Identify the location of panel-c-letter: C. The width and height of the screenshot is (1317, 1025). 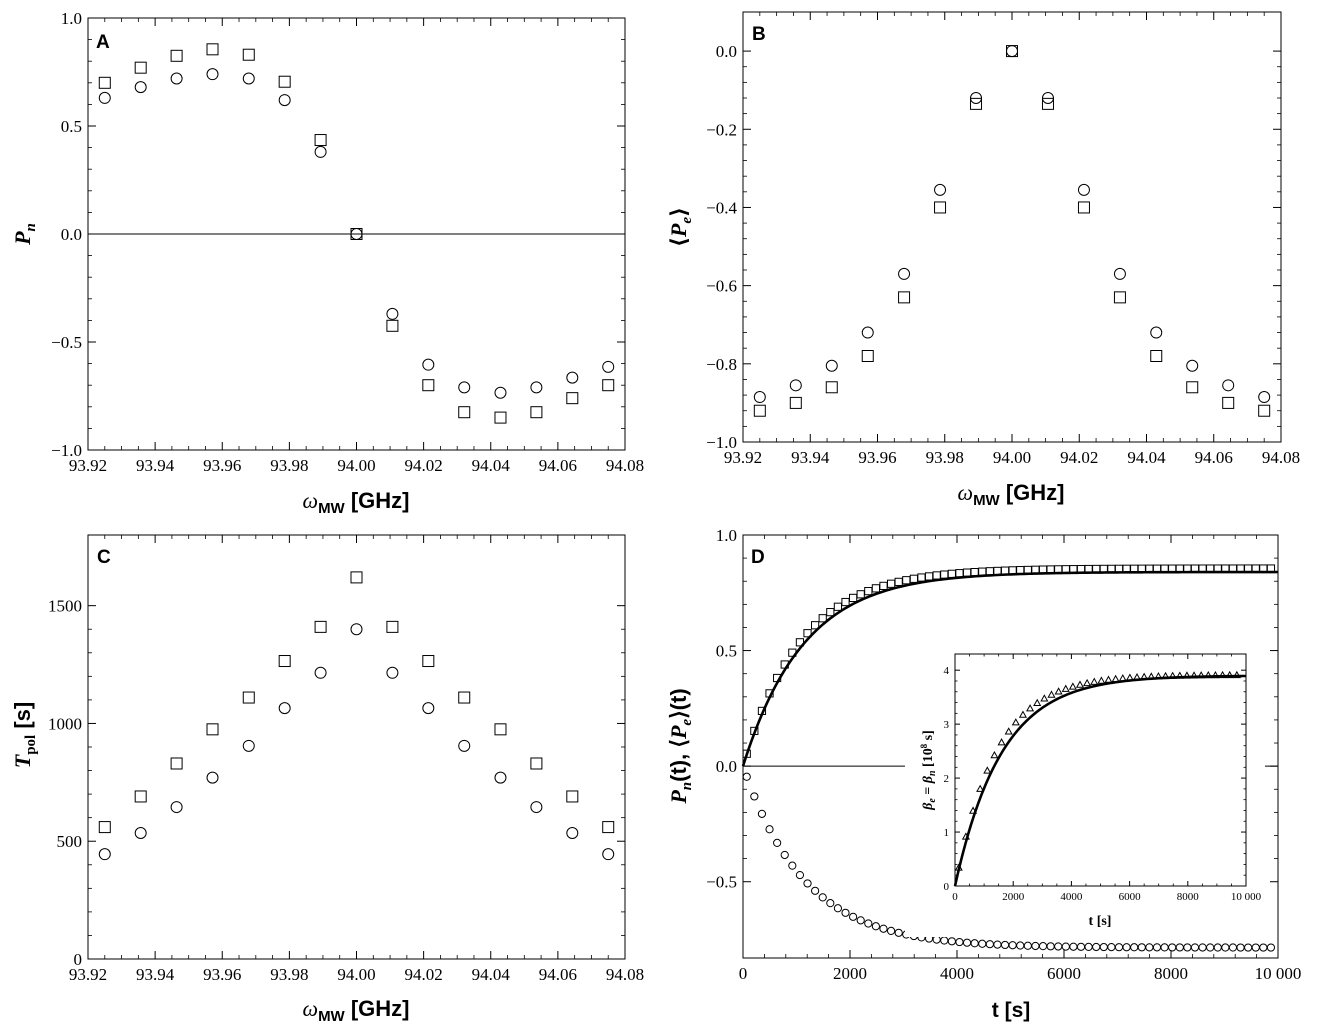
(104, 557).